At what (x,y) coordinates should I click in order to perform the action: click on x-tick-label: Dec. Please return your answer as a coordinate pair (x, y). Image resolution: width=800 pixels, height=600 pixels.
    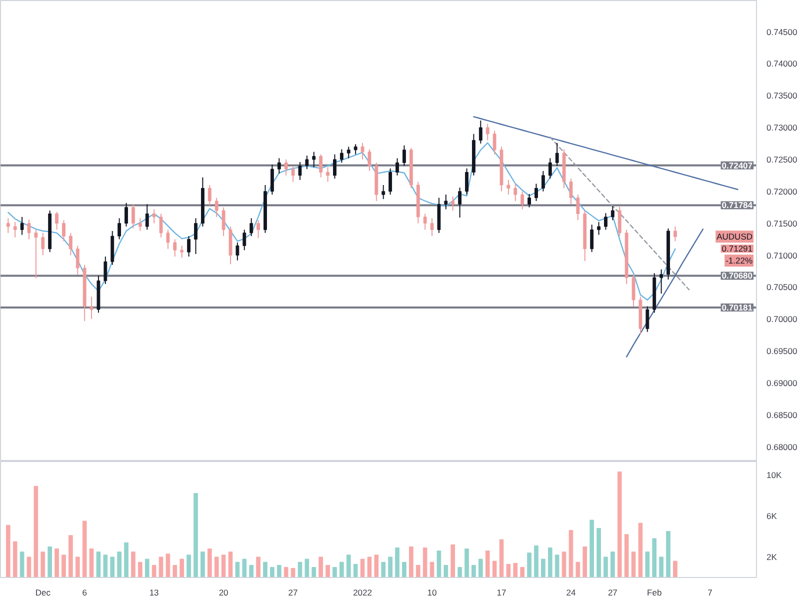
    Looking at the image, I should click on (43, 593).